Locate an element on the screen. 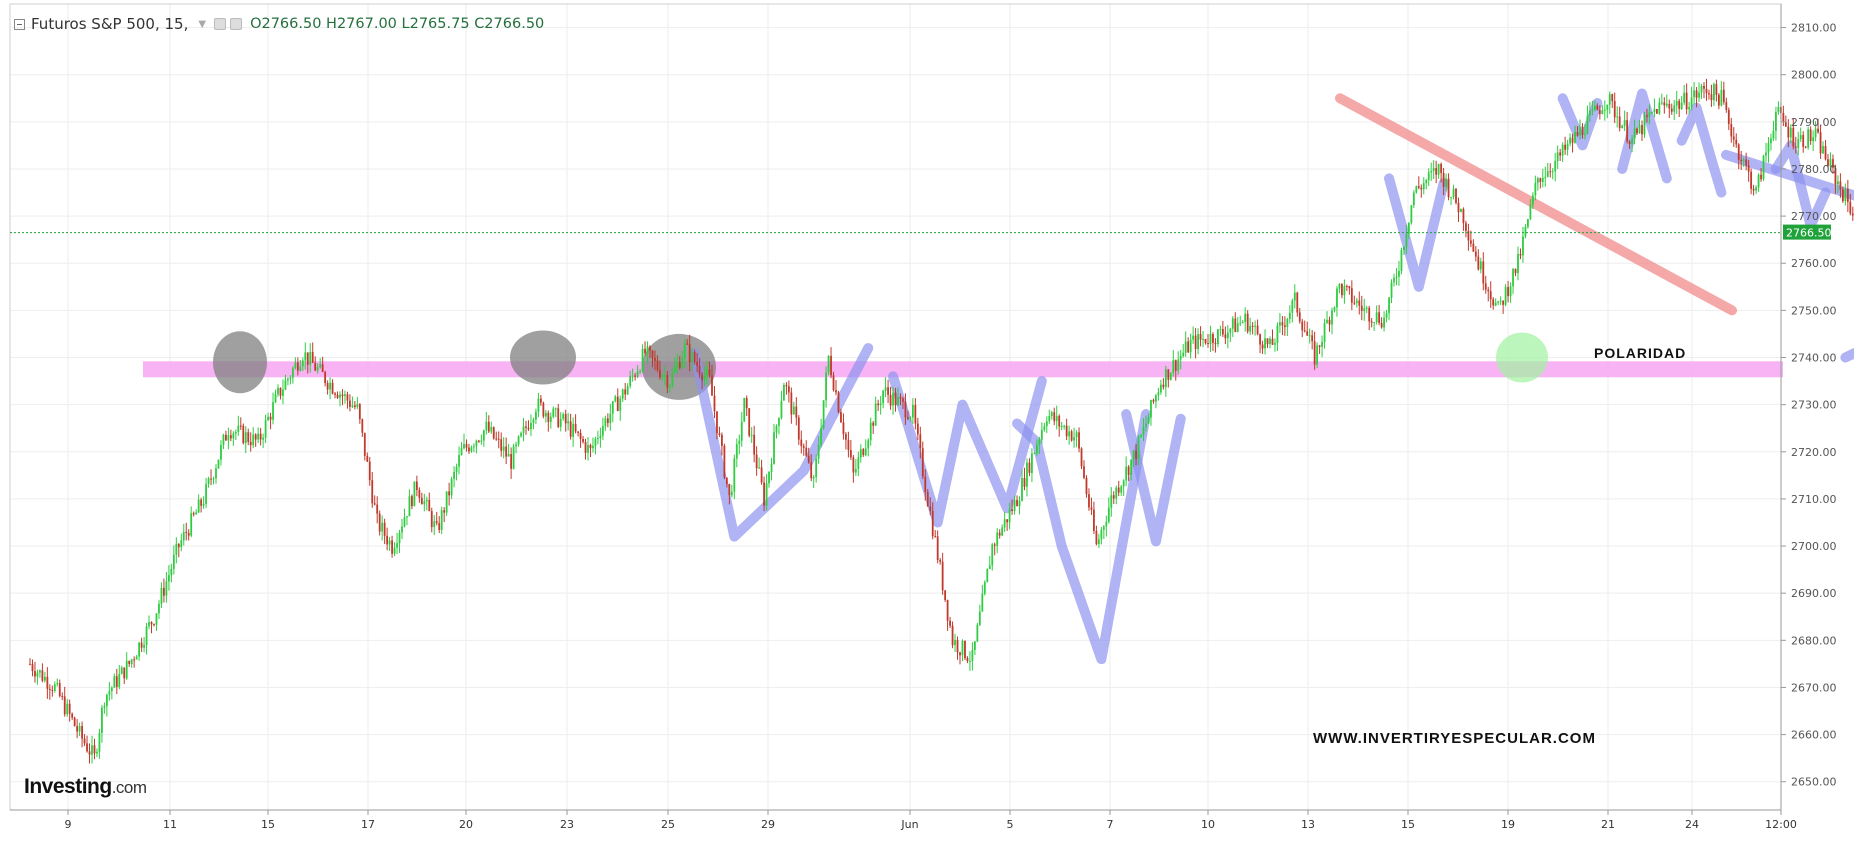 The width and height of the screenshot is (1854, 841). chevron-down-icon: ▼ is located at coordinates (202, 24).